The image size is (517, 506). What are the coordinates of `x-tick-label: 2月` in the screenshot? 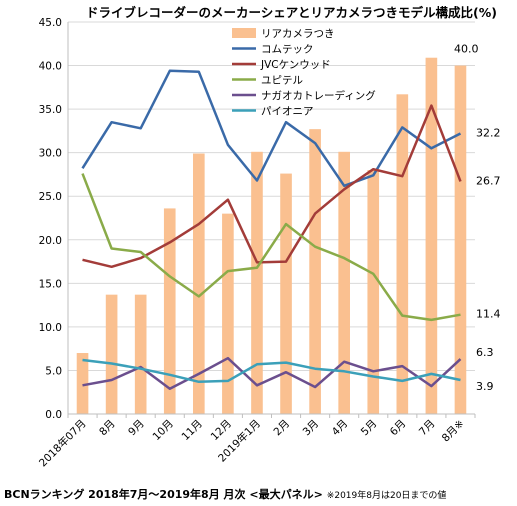 It's located at (282, 428).